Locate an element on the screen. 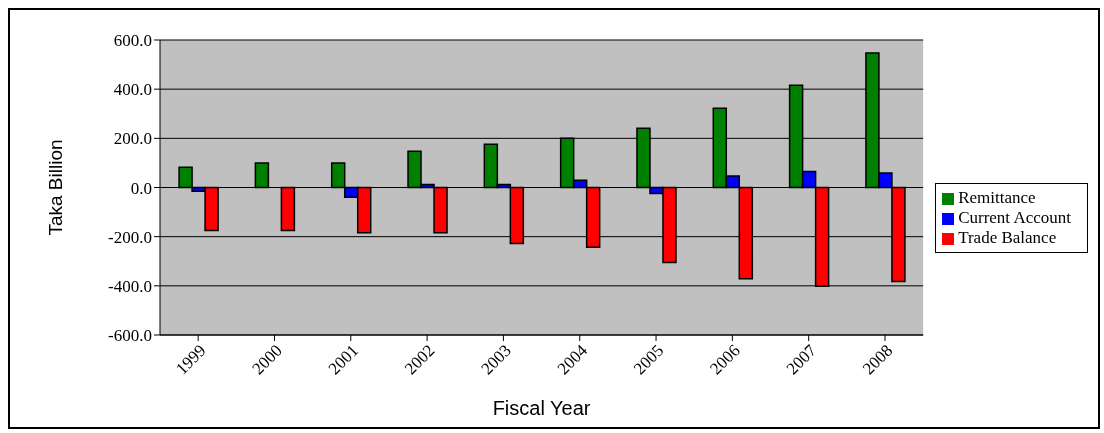 This screenshot has height=433, width=1104. legend-label: Remittance is located at coordinates (997, 197).